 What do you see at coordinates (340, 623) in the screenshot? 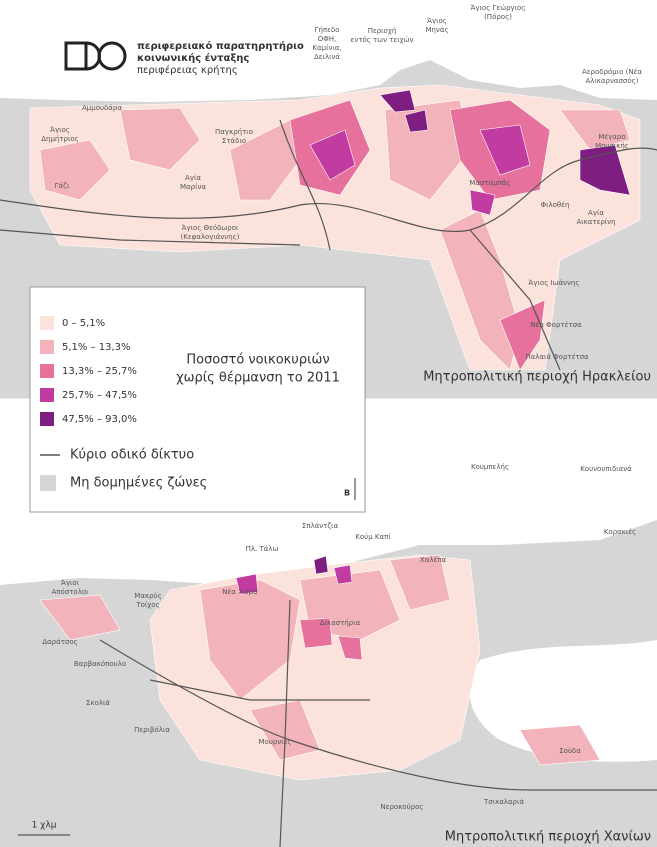
I see `place-label: Δικαστήρια` at bounding box center [340, 623].